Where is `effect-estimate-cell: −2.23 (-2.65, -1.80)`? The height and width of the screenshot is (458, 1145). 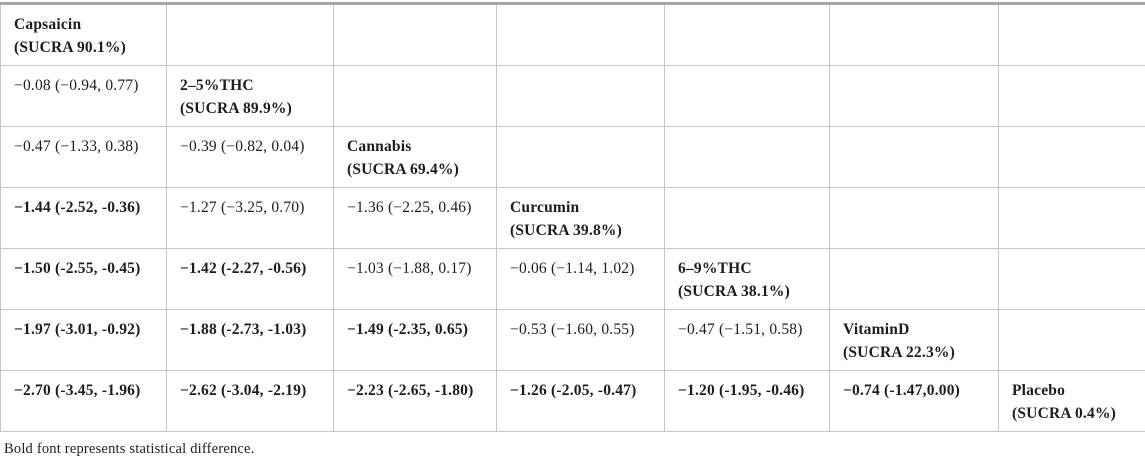 effect-estimate-cell: −2.23 (-2.65, -1.80) is located at coordinates (415, 401).